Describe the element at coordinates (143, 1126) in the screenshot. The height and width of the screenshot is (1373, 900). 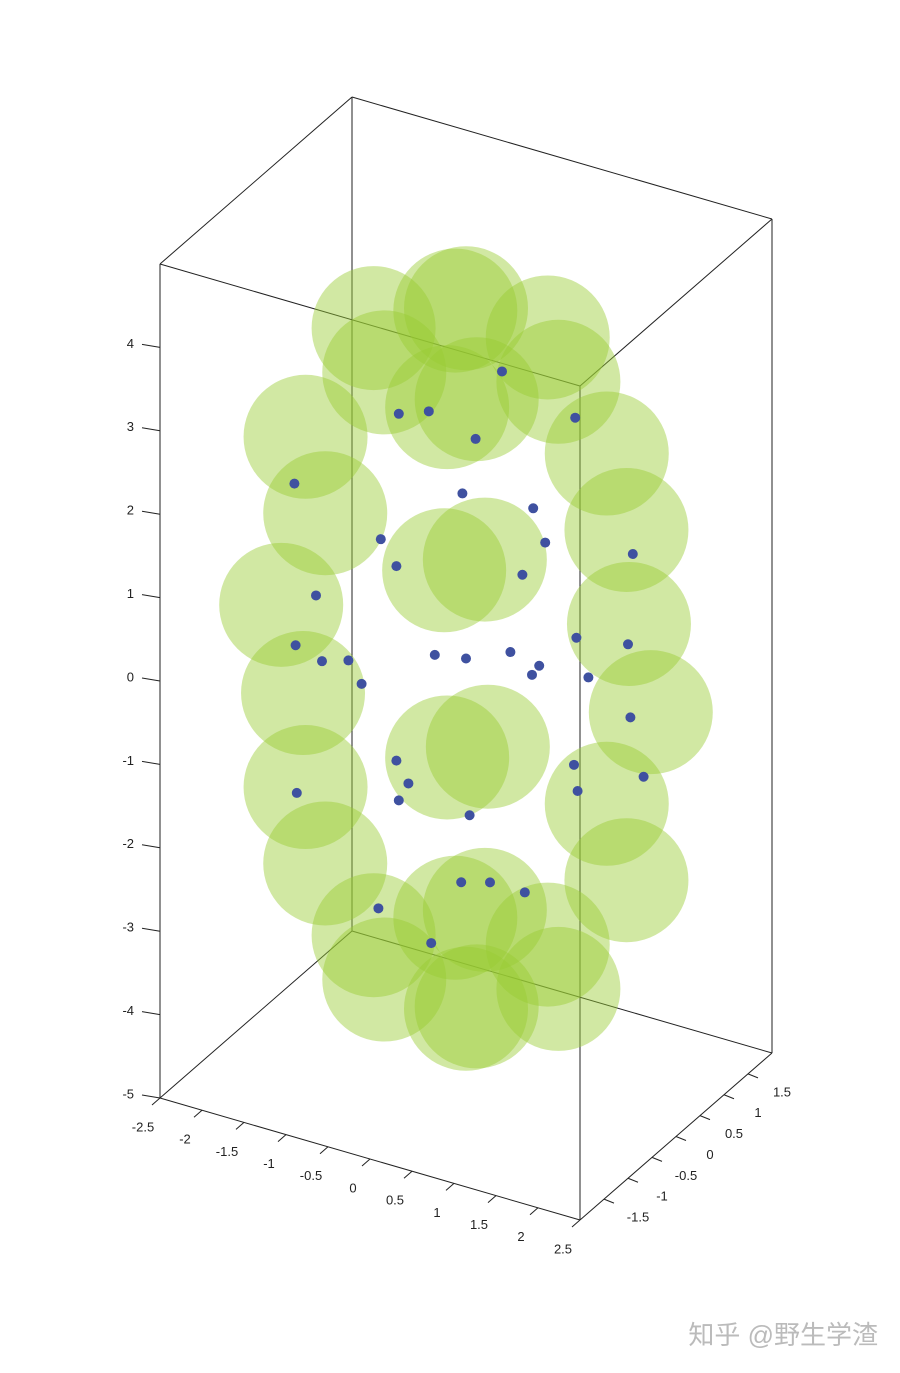
I see `x-tick-label: -2.5` at that location.